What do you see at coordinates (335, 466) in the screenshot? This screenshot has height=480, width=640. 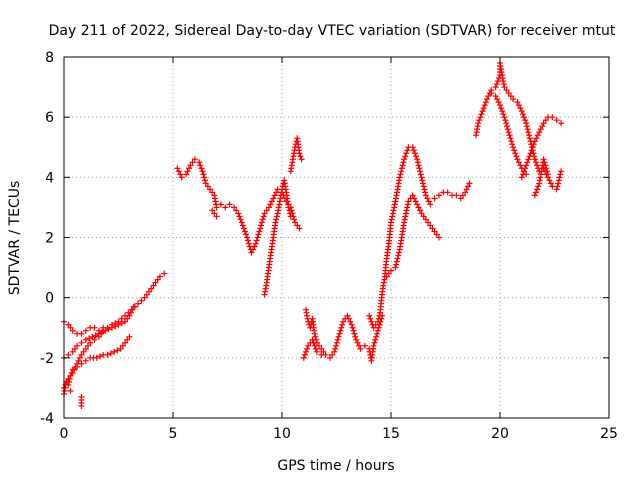 I see `x-axis-label: GPS time / hours` at bounding box center [335, 466].